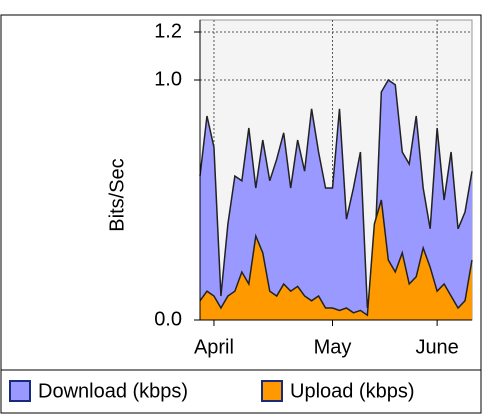 Image resolution: width=482 pixels, height=419 pixels. What do you see at coordinates (168, 31) in the screenshot?
I see `y-tick-label: 1.2` at bounding box center [168, 31].